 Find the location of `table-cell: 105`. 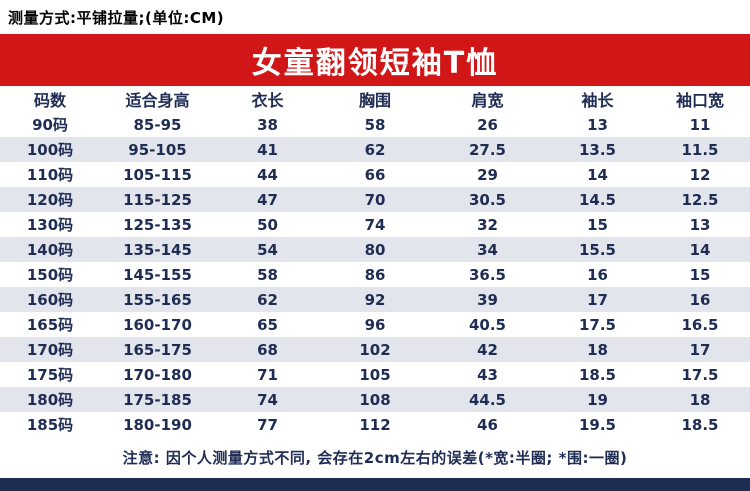

table-cell: 105 is located at coordinates (375, 374).